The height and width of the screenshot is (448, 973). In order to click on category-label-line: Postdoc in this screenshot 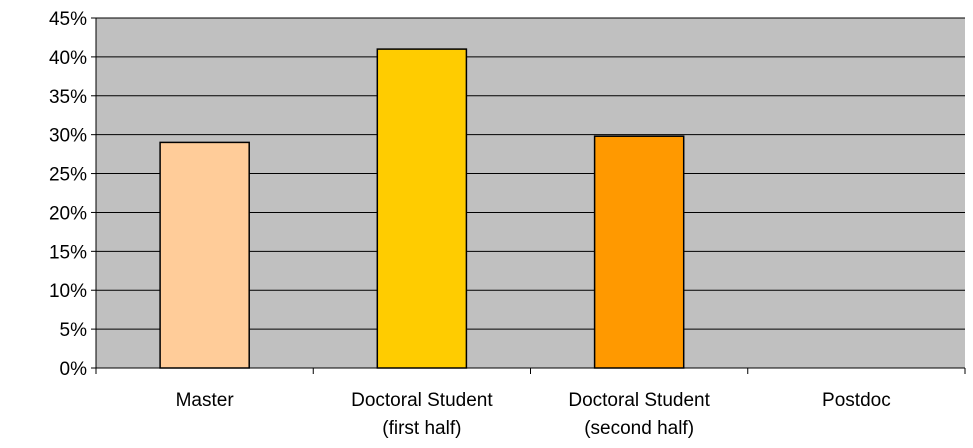, I will do `click(856, 400)`.